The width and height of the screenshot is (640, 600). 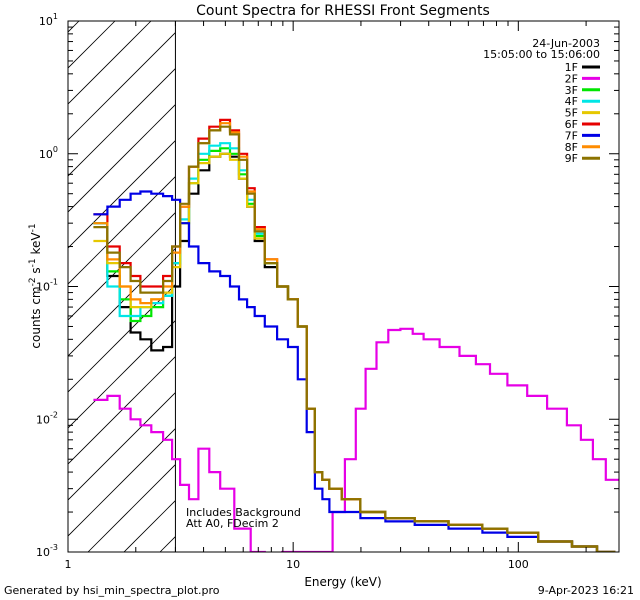 What do you see at coordinates (566, 43) in the screenshot?
I see `observation-date: 24-Jun-2003` at bounding box center [566, 43].